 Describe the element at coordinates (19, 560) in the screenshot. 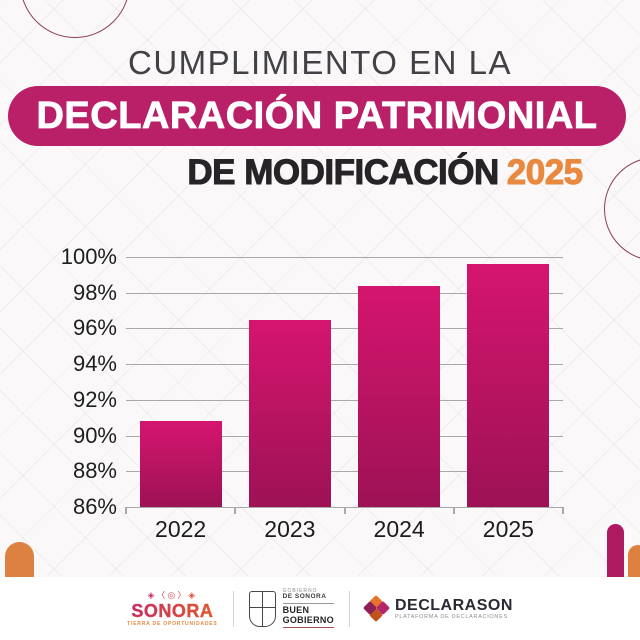

I see `decorative-arch-orange-left` at that location.